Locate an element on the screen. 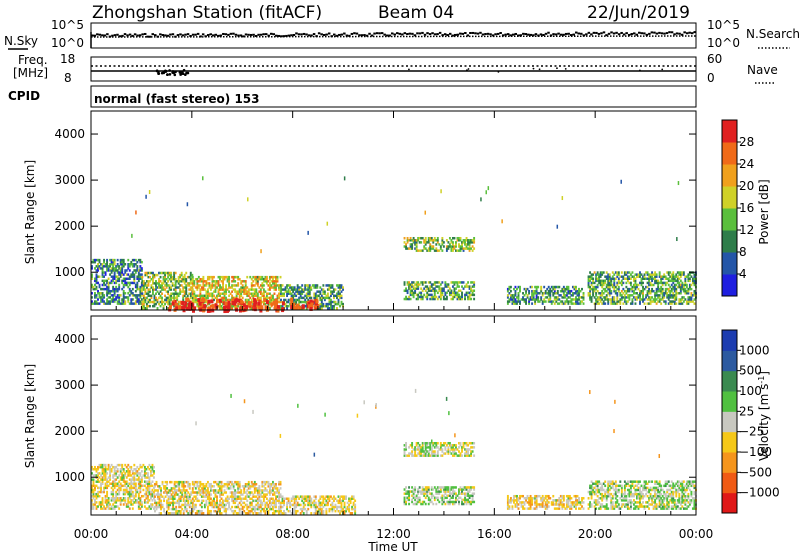  power-isolated-echo is located at coordinates (248, 199).